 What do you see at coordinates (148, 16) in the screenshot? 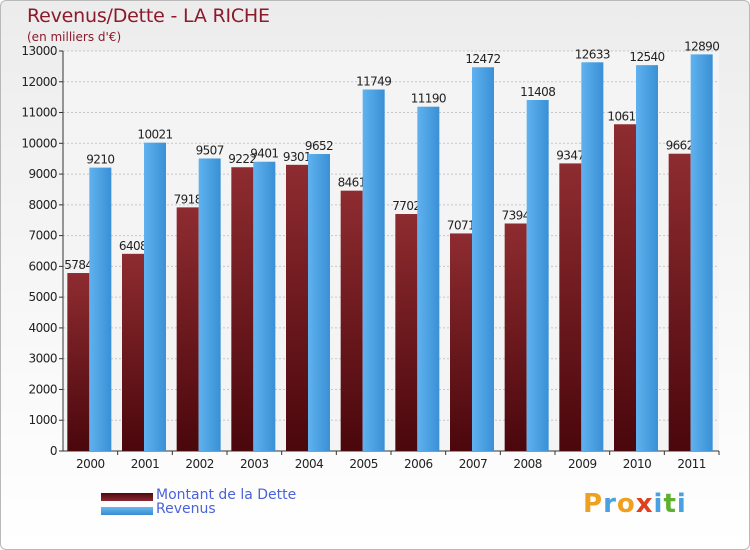
I see `chart-title: Revenus/Dette - LA RICHE` at bounding box center [148, 16].